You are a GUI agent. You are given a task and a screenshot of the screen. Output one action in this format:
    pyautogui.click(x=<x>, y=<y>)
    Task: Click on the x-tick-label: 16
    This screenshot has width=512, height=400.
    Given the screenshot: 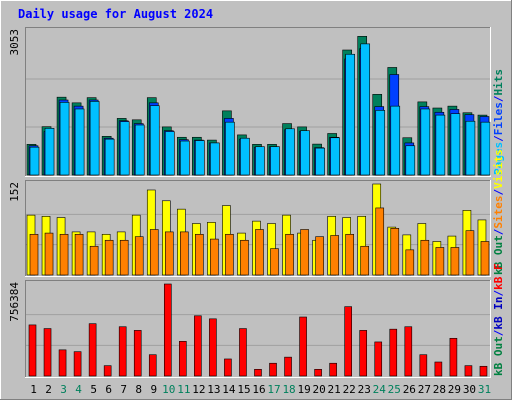 What is the action you would take?
    pyautogui.click(x=258, y=389)
    